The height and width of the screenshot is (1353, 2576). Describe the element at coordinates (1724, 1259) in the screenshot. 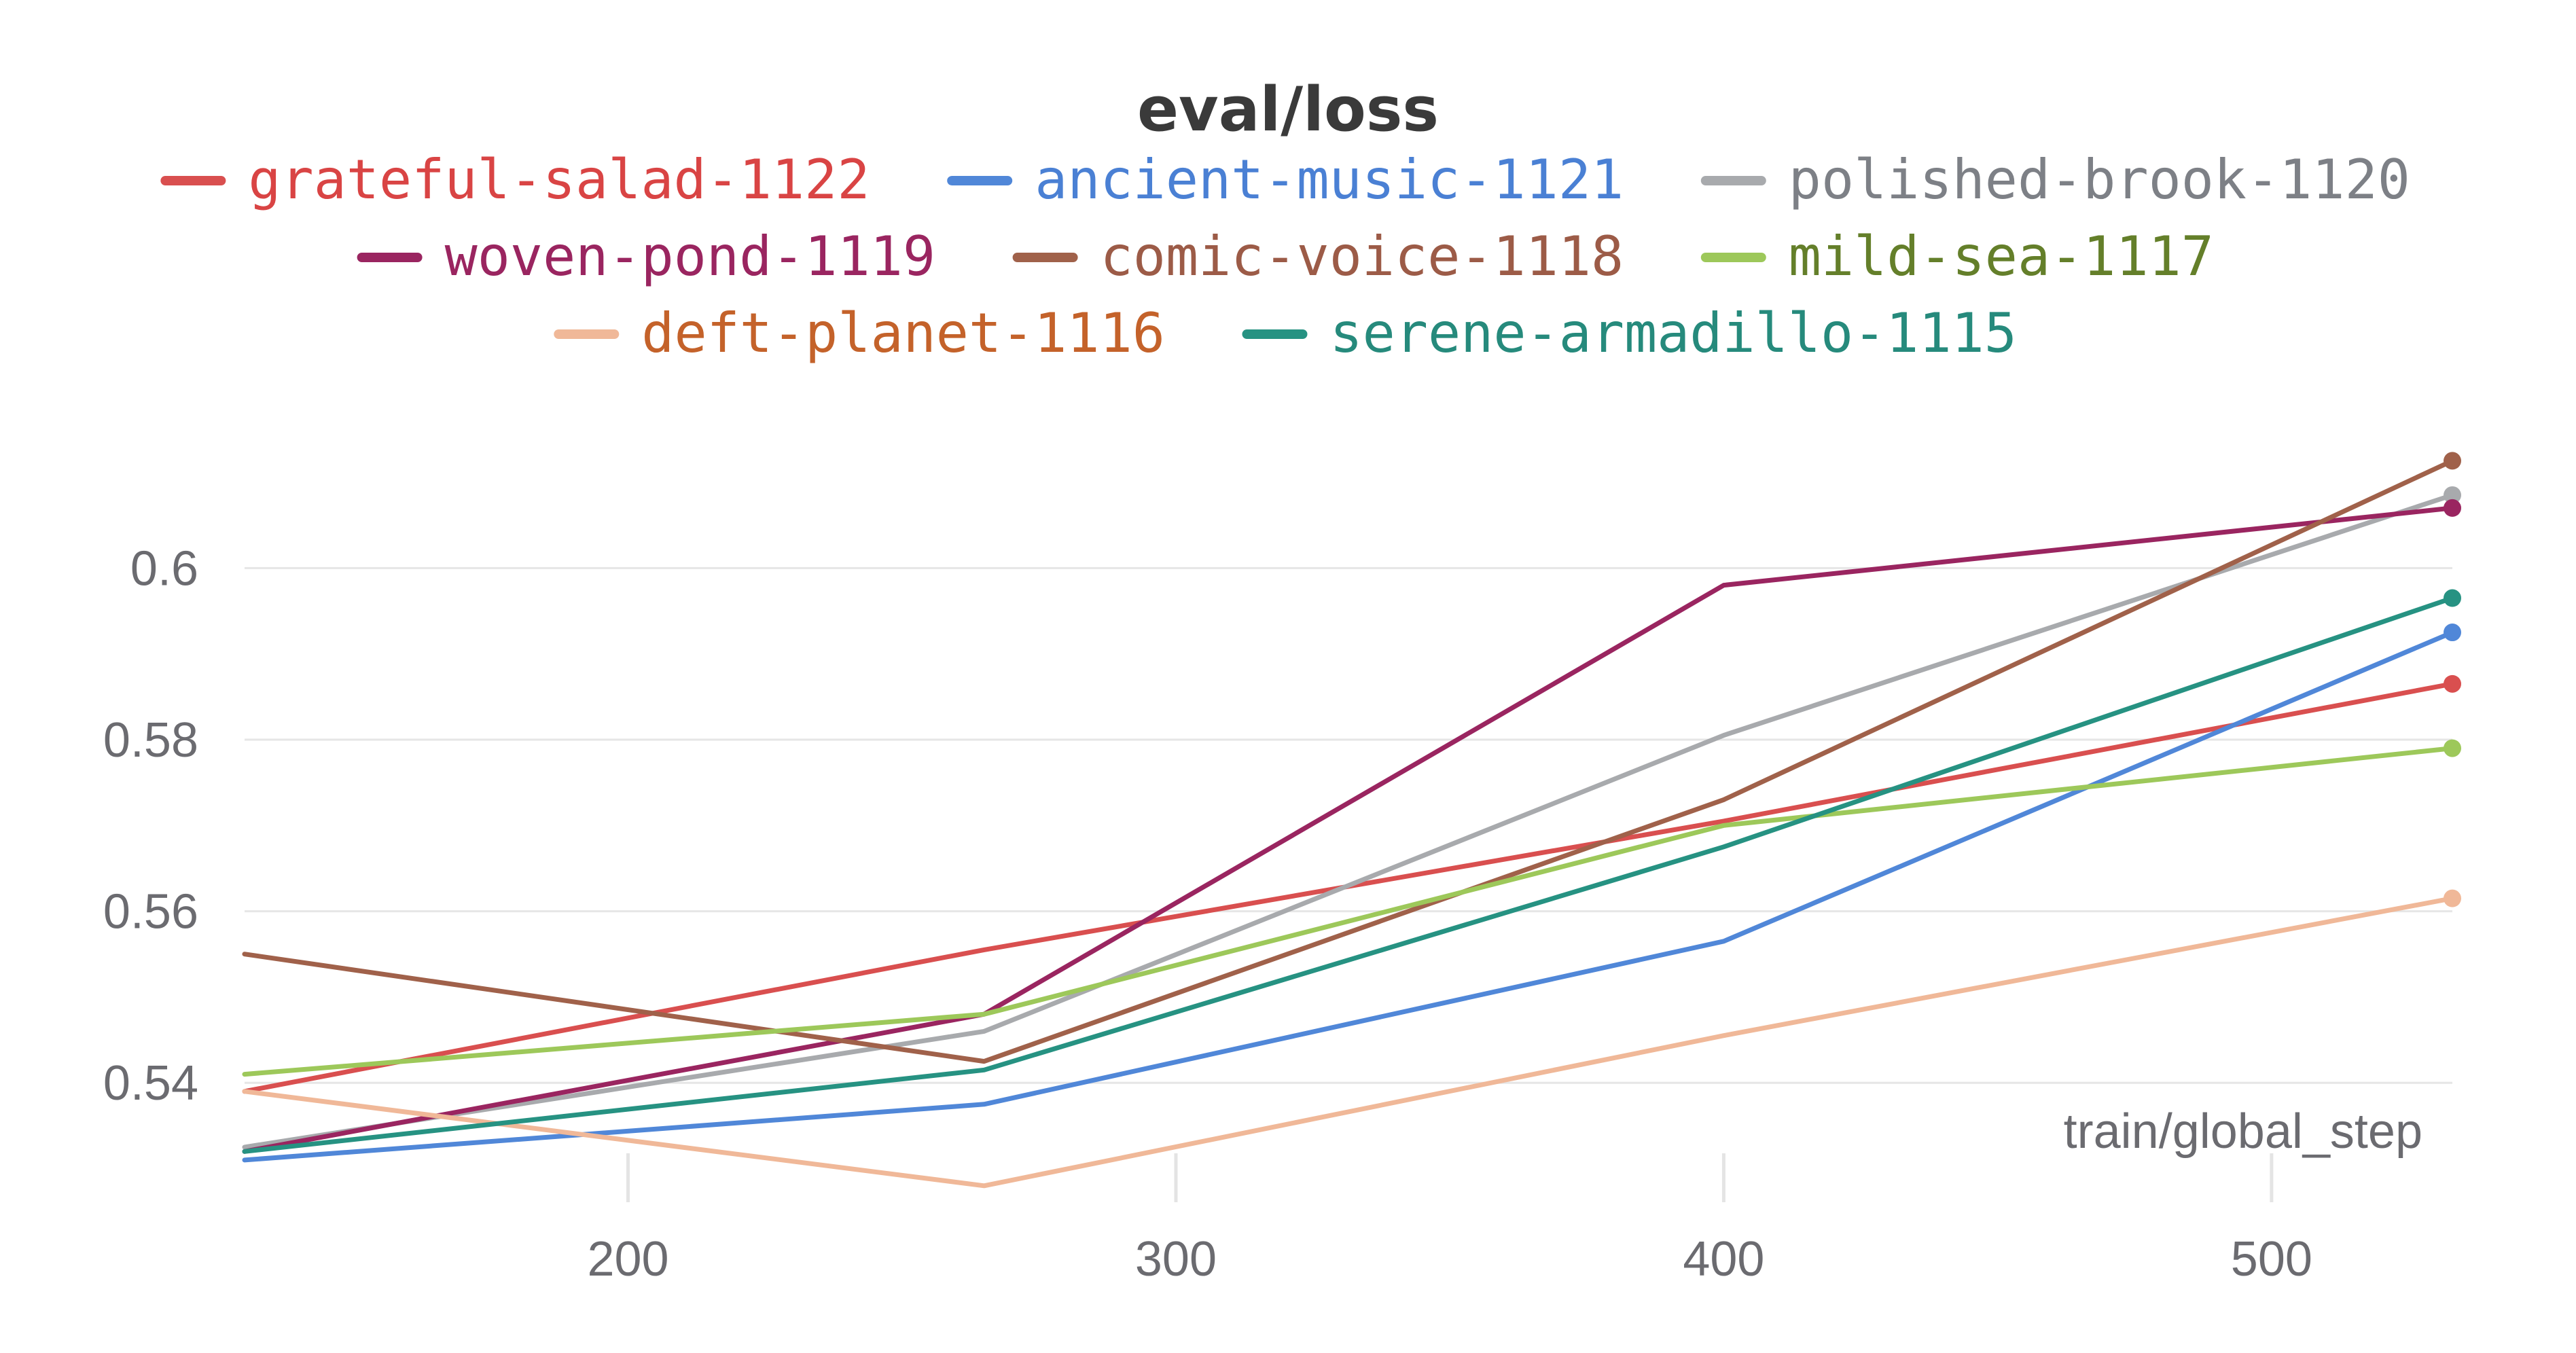

I see `x-tick-label-400: 400` at that location.